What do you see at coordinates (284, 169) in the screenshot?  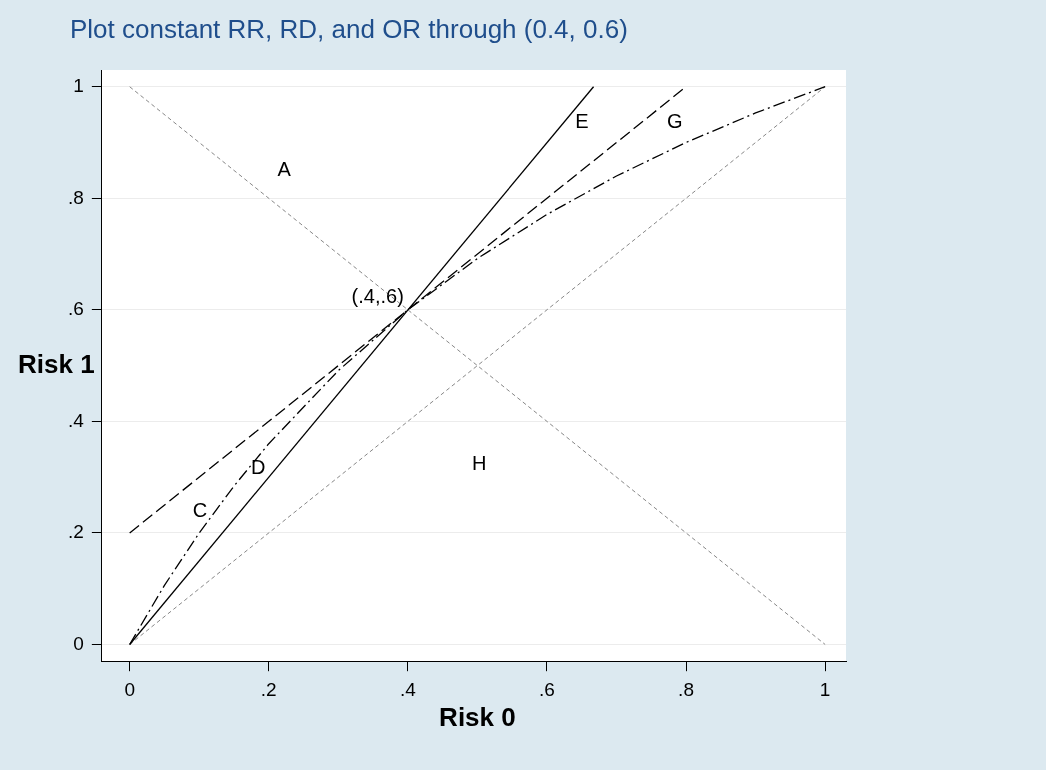 I see `annotation: A` at bounding box center [284, 169].